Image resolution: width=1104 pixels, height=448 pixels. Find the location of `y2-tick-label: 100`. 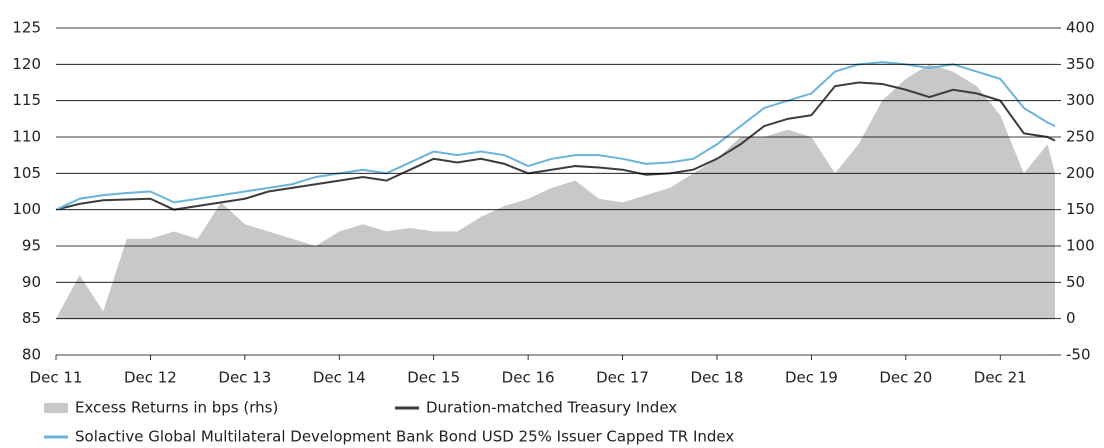

y2-tick-label: 100 is located at coordinates (1080, 246).